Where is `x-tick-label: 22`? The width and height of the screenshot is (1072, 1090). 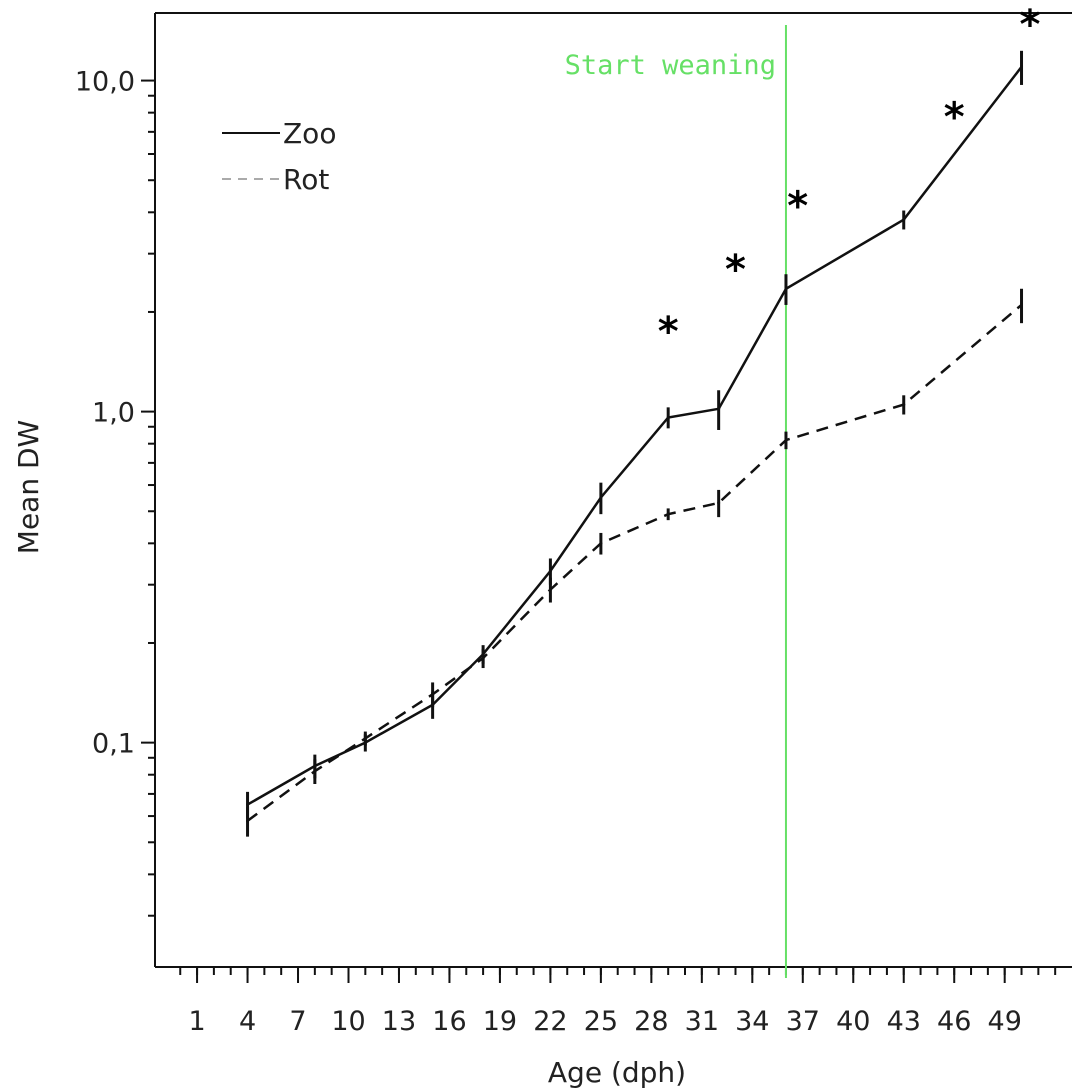
x-tick-label: 22 is located at coordinates (550, 1021).